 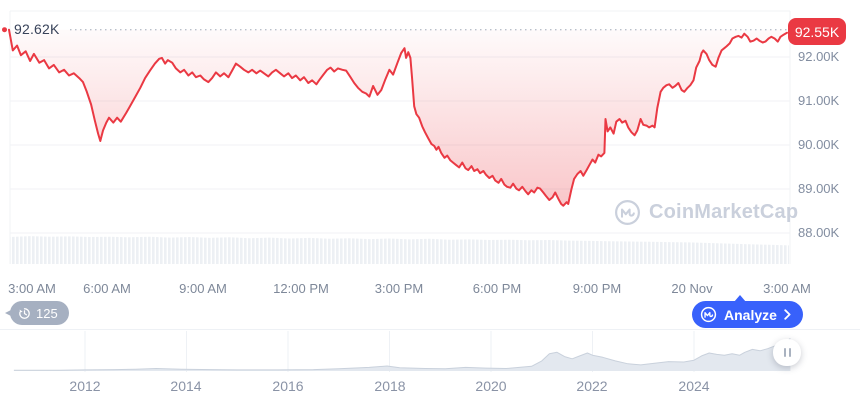 I want to click on watchers-count: 125, so click(x=47, y=313).